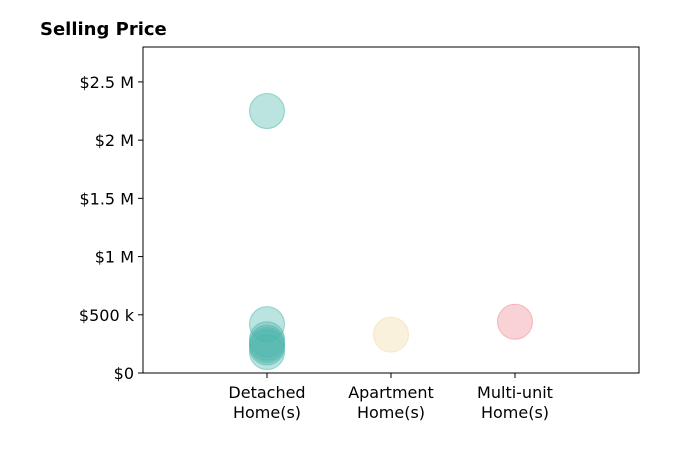 The image size is (679, 462). What do you see at coordinates (106, 198) in the screenshot?
I see `y-tick-label: $1.5 M` at bounding box center [106, 198].